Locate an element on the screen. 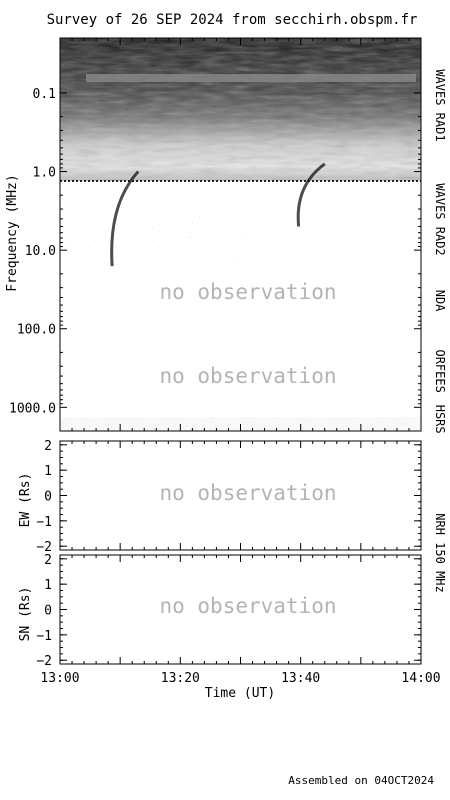  spectrum-tick-label: 1000.0 is located at coordinates (32, 408).